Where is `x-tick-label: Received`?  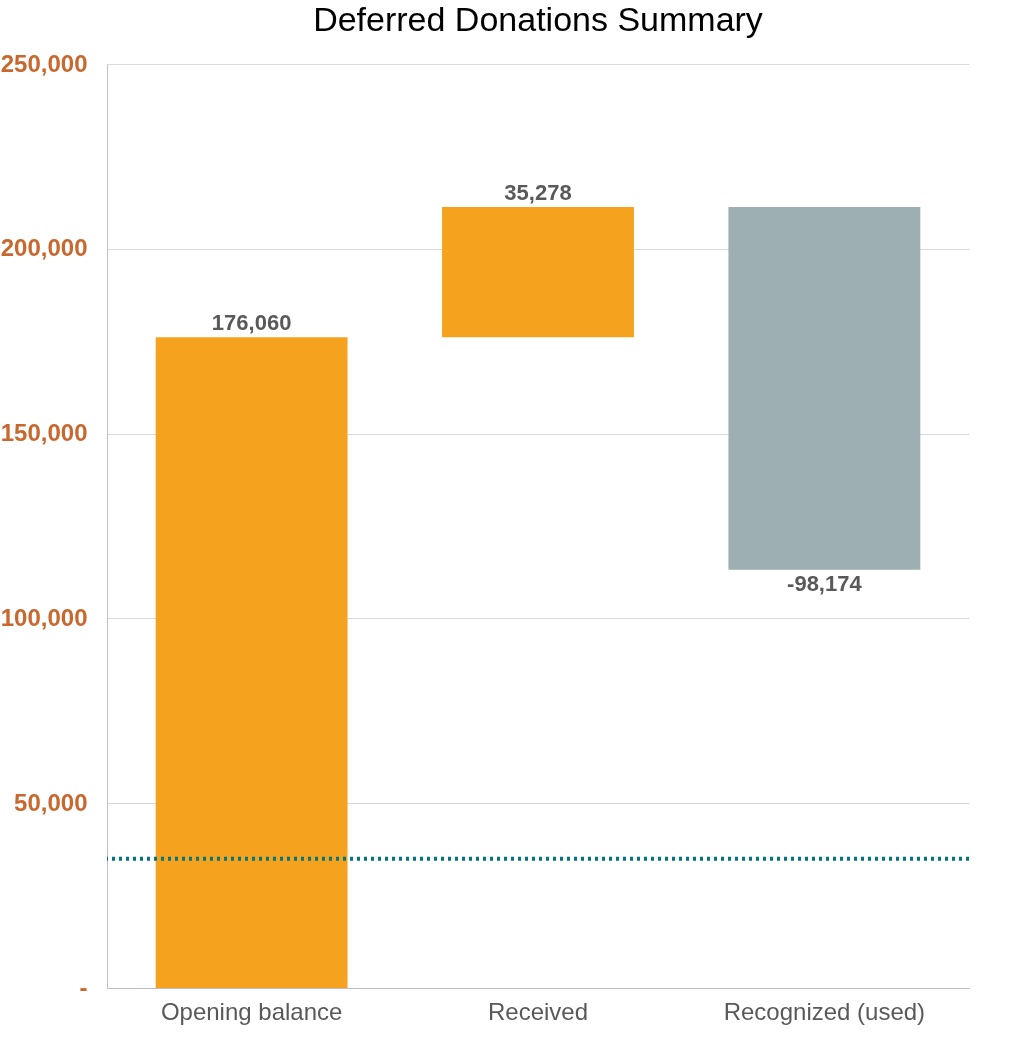
x-tick-label: Received is located at coordinates (538, 1011).